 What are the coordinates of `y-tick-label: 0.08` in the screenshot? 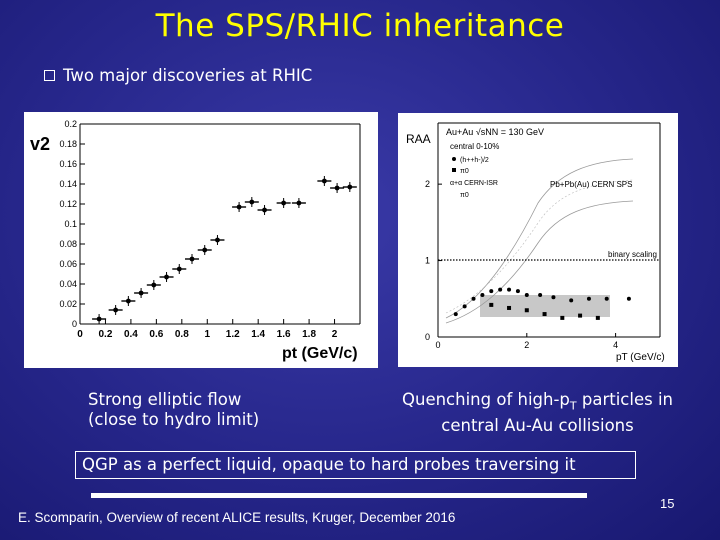 It's located at (68, 244).